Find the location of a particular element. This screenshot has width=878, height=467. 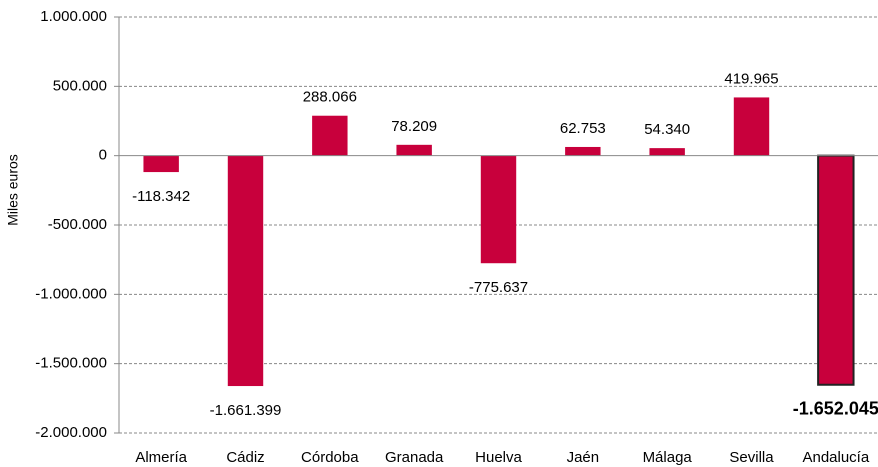

x-tick-label: Córdoba is located at coordinates (330, 457).